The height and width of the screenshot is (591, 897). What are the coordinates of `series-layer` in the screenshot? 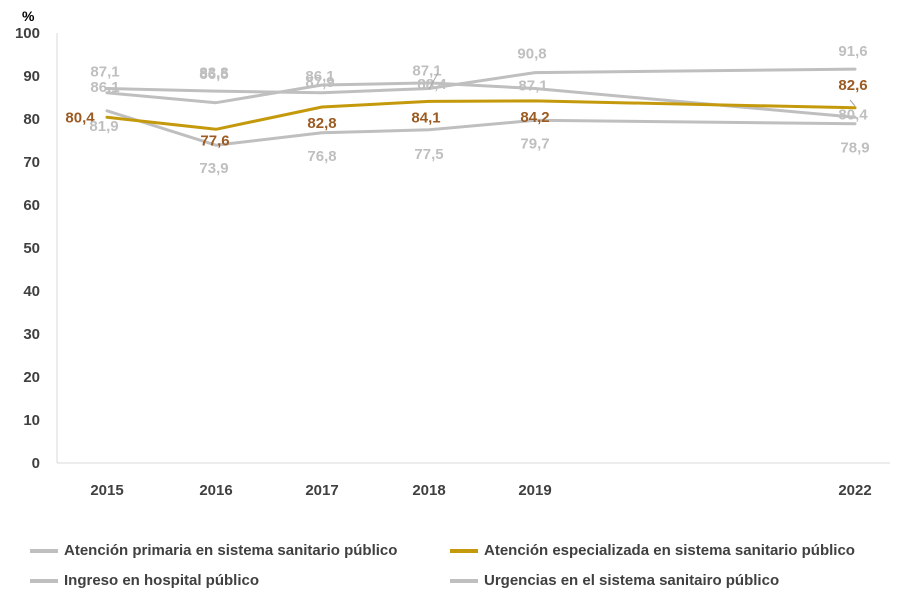 It's located at (481, 107).